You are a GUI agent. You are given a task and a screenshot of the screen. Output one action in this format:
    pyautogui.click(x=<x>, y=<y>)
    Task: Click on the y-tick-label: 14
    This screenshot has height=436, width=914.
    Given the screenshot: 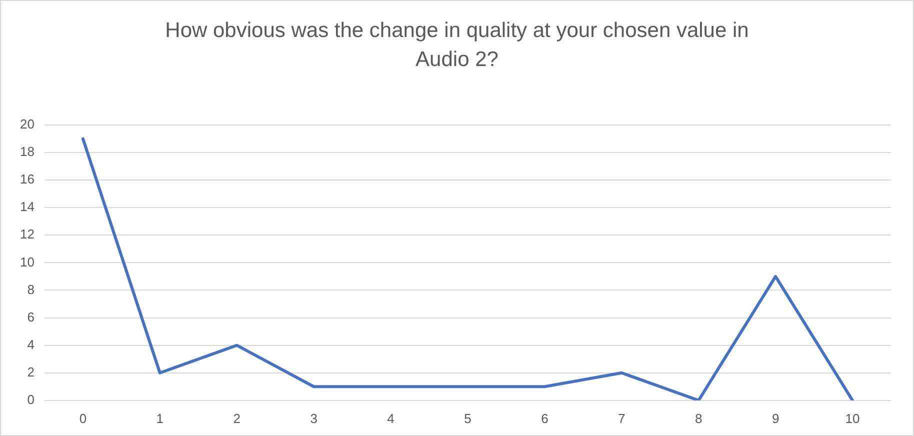 What is the action you would take?
    pyautogui.click(x=27, y=206)
    